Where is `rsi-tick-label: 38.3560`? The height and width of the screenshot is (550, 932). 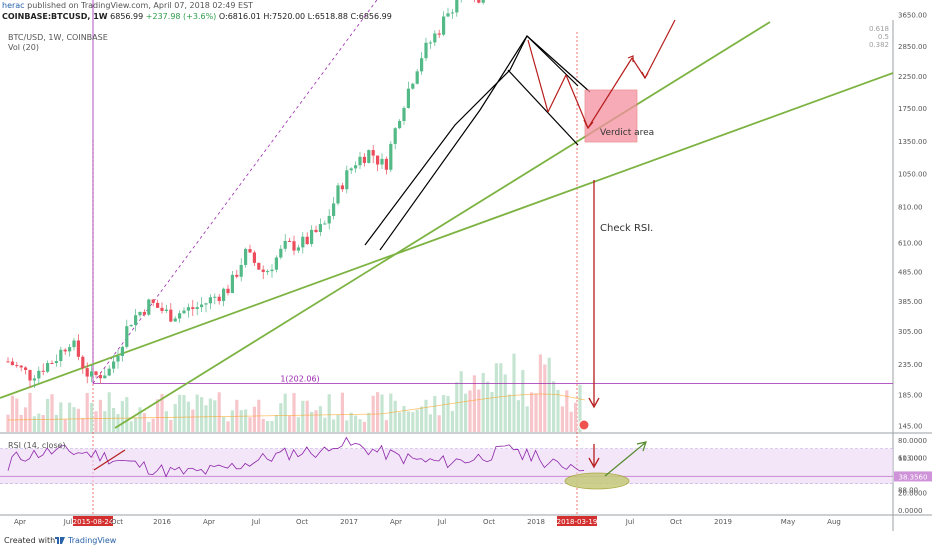 rsi-tick-label: 38.3560 is located at coordinates (913, 477).